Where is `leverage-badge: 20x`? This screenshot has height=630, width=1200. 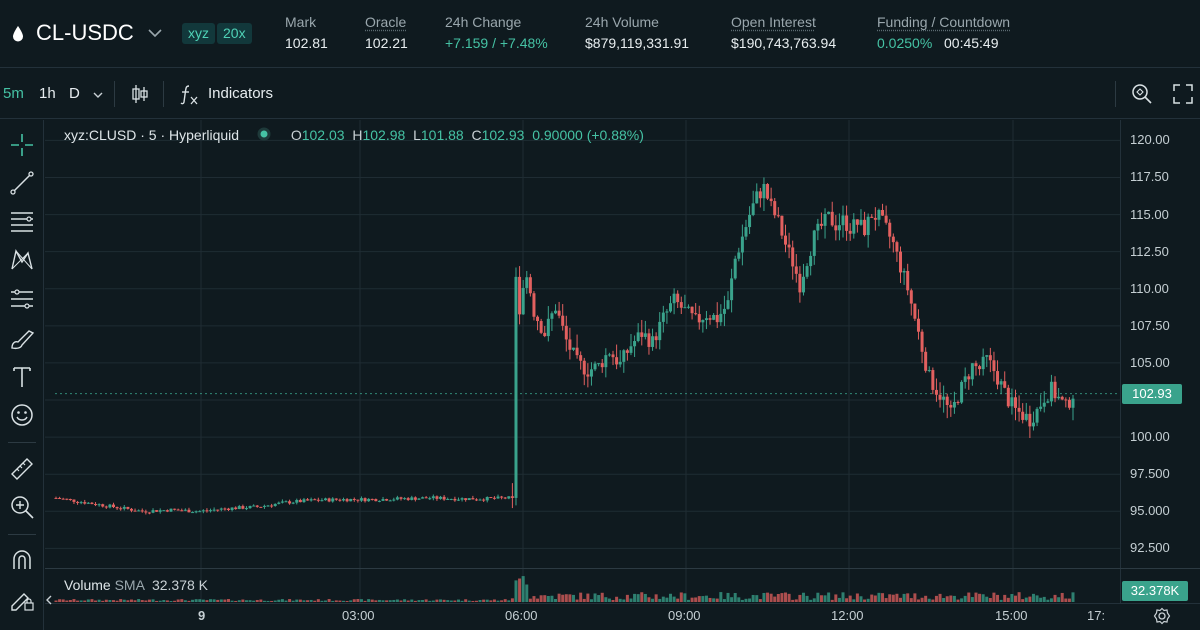
leverage-badge: 20x is located at coordinates (234, 33).